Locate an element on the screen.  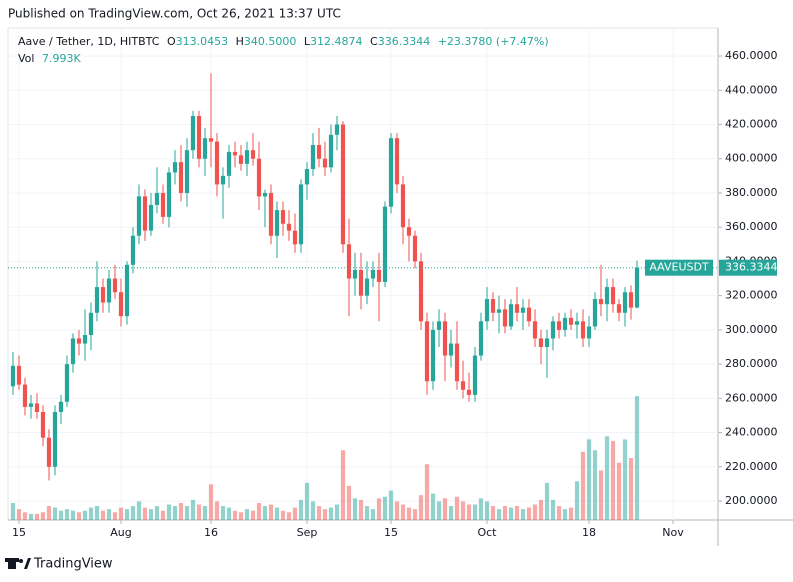
x-tick-label: 15 is located at coordinates (19, 532).